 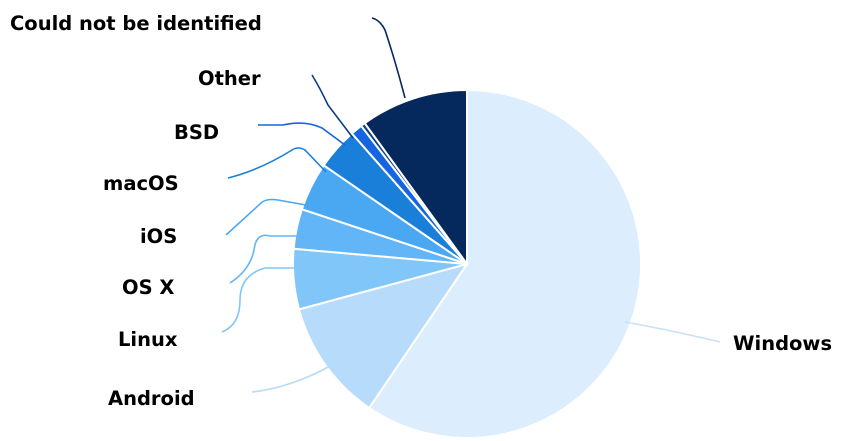 What do you see at coordinates (672, 332) in the screenshot?
I see `leader-line-windows` at bounding box center [672, 332].